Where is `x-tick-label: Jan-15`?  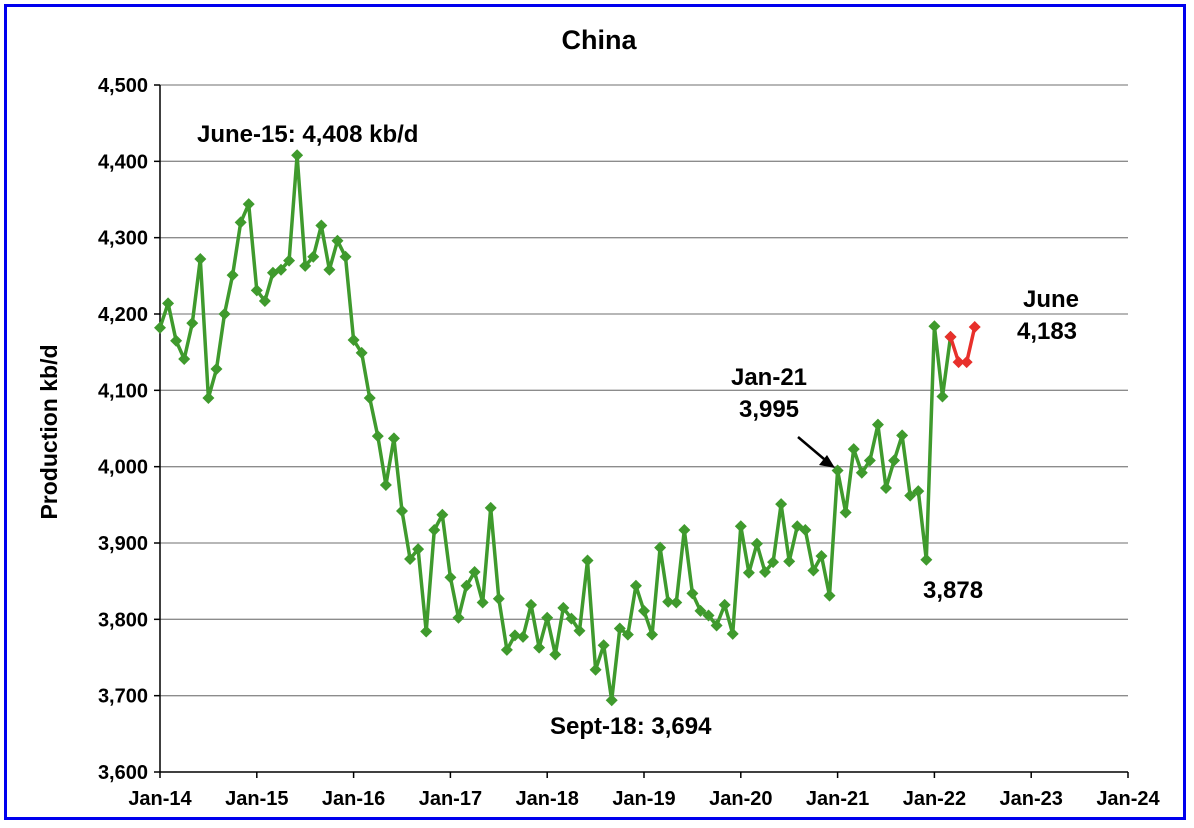
x-tick-label: Jan-15 is located at coordinates (256, 799).